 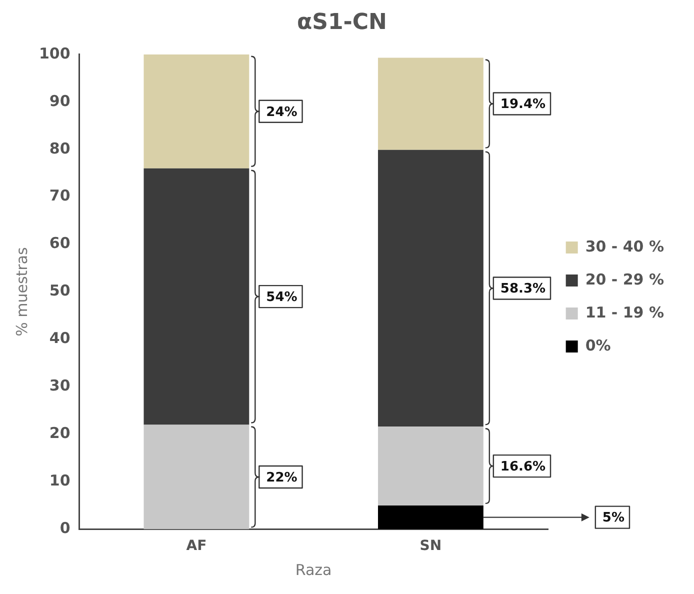 I want to click on legend-label: 20 - 29 %, so click(x=624, y=279).